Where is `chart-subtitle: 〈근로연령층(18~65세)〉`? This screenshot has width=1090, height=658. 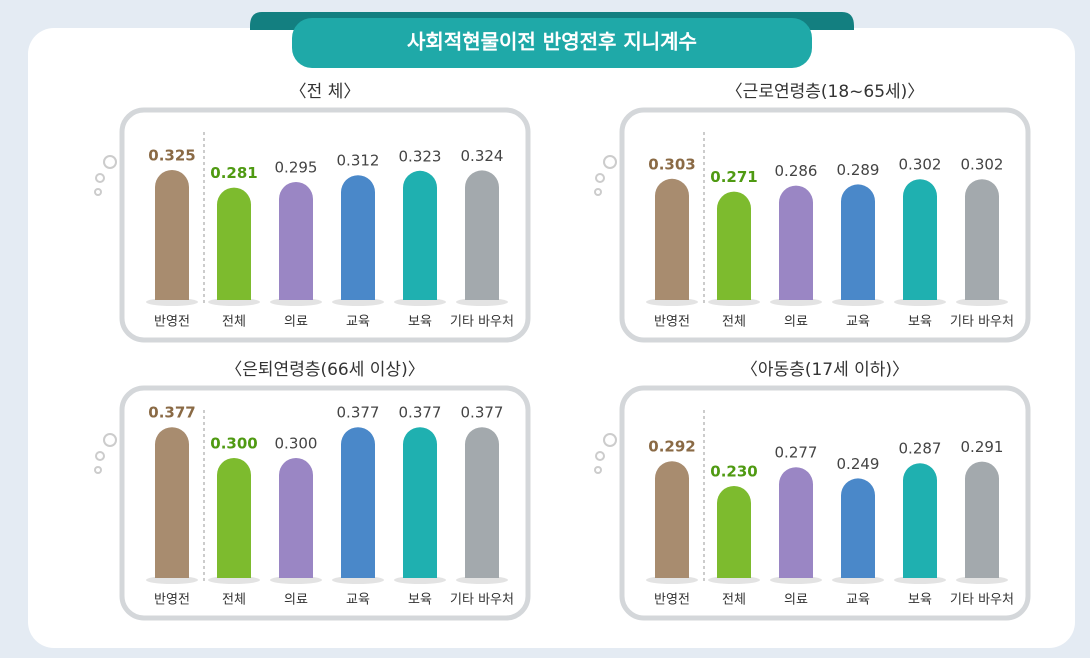
chart-subtitle: 〈근로연령층(18~65세)〉 is located at coordinates (825, 92).